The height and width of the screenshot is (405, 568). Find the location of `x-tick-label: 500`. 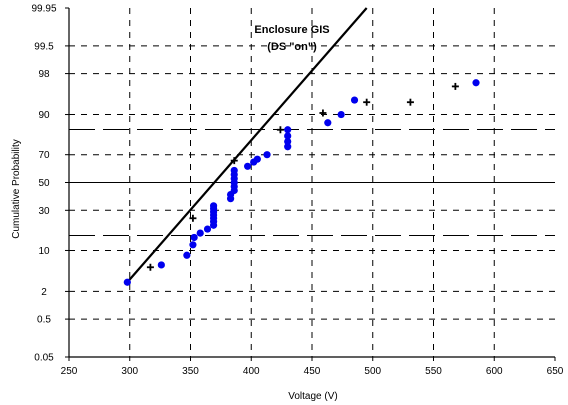

x-tick-label: 500 is located at coordinates (372, 371).